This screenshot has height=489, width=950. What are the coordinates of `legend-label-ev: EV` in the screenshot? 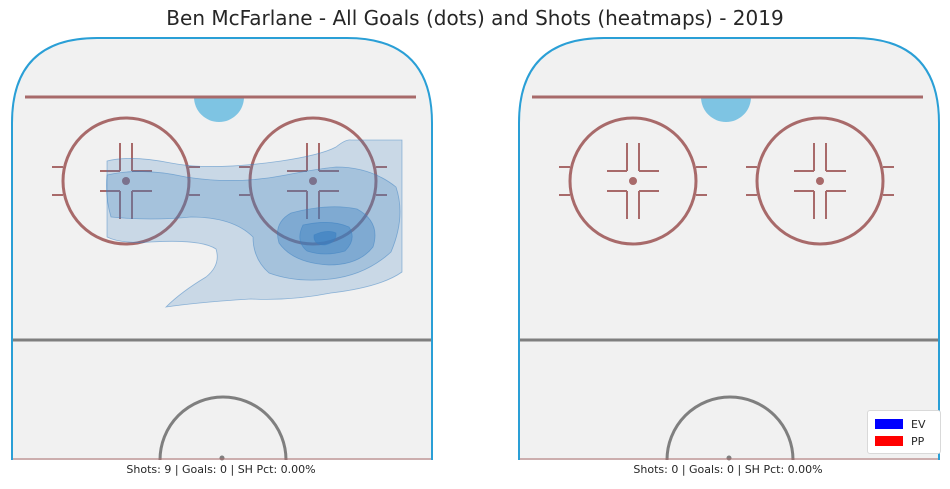 It's located at (918, 424).